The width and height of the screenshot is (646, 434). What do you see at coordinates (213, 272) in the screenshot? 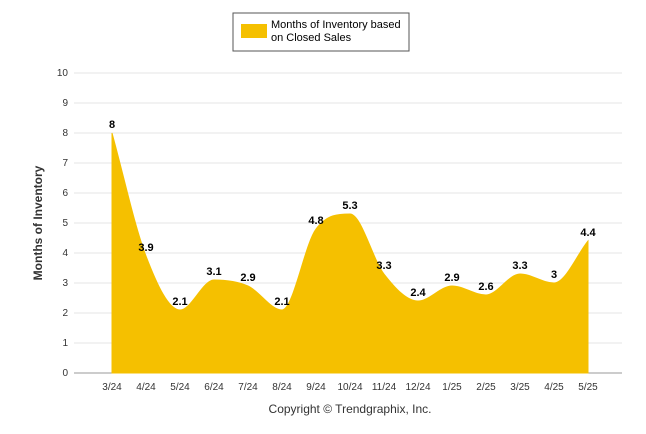
I see `data-label: 3.1` at bounding box center [213, 272].